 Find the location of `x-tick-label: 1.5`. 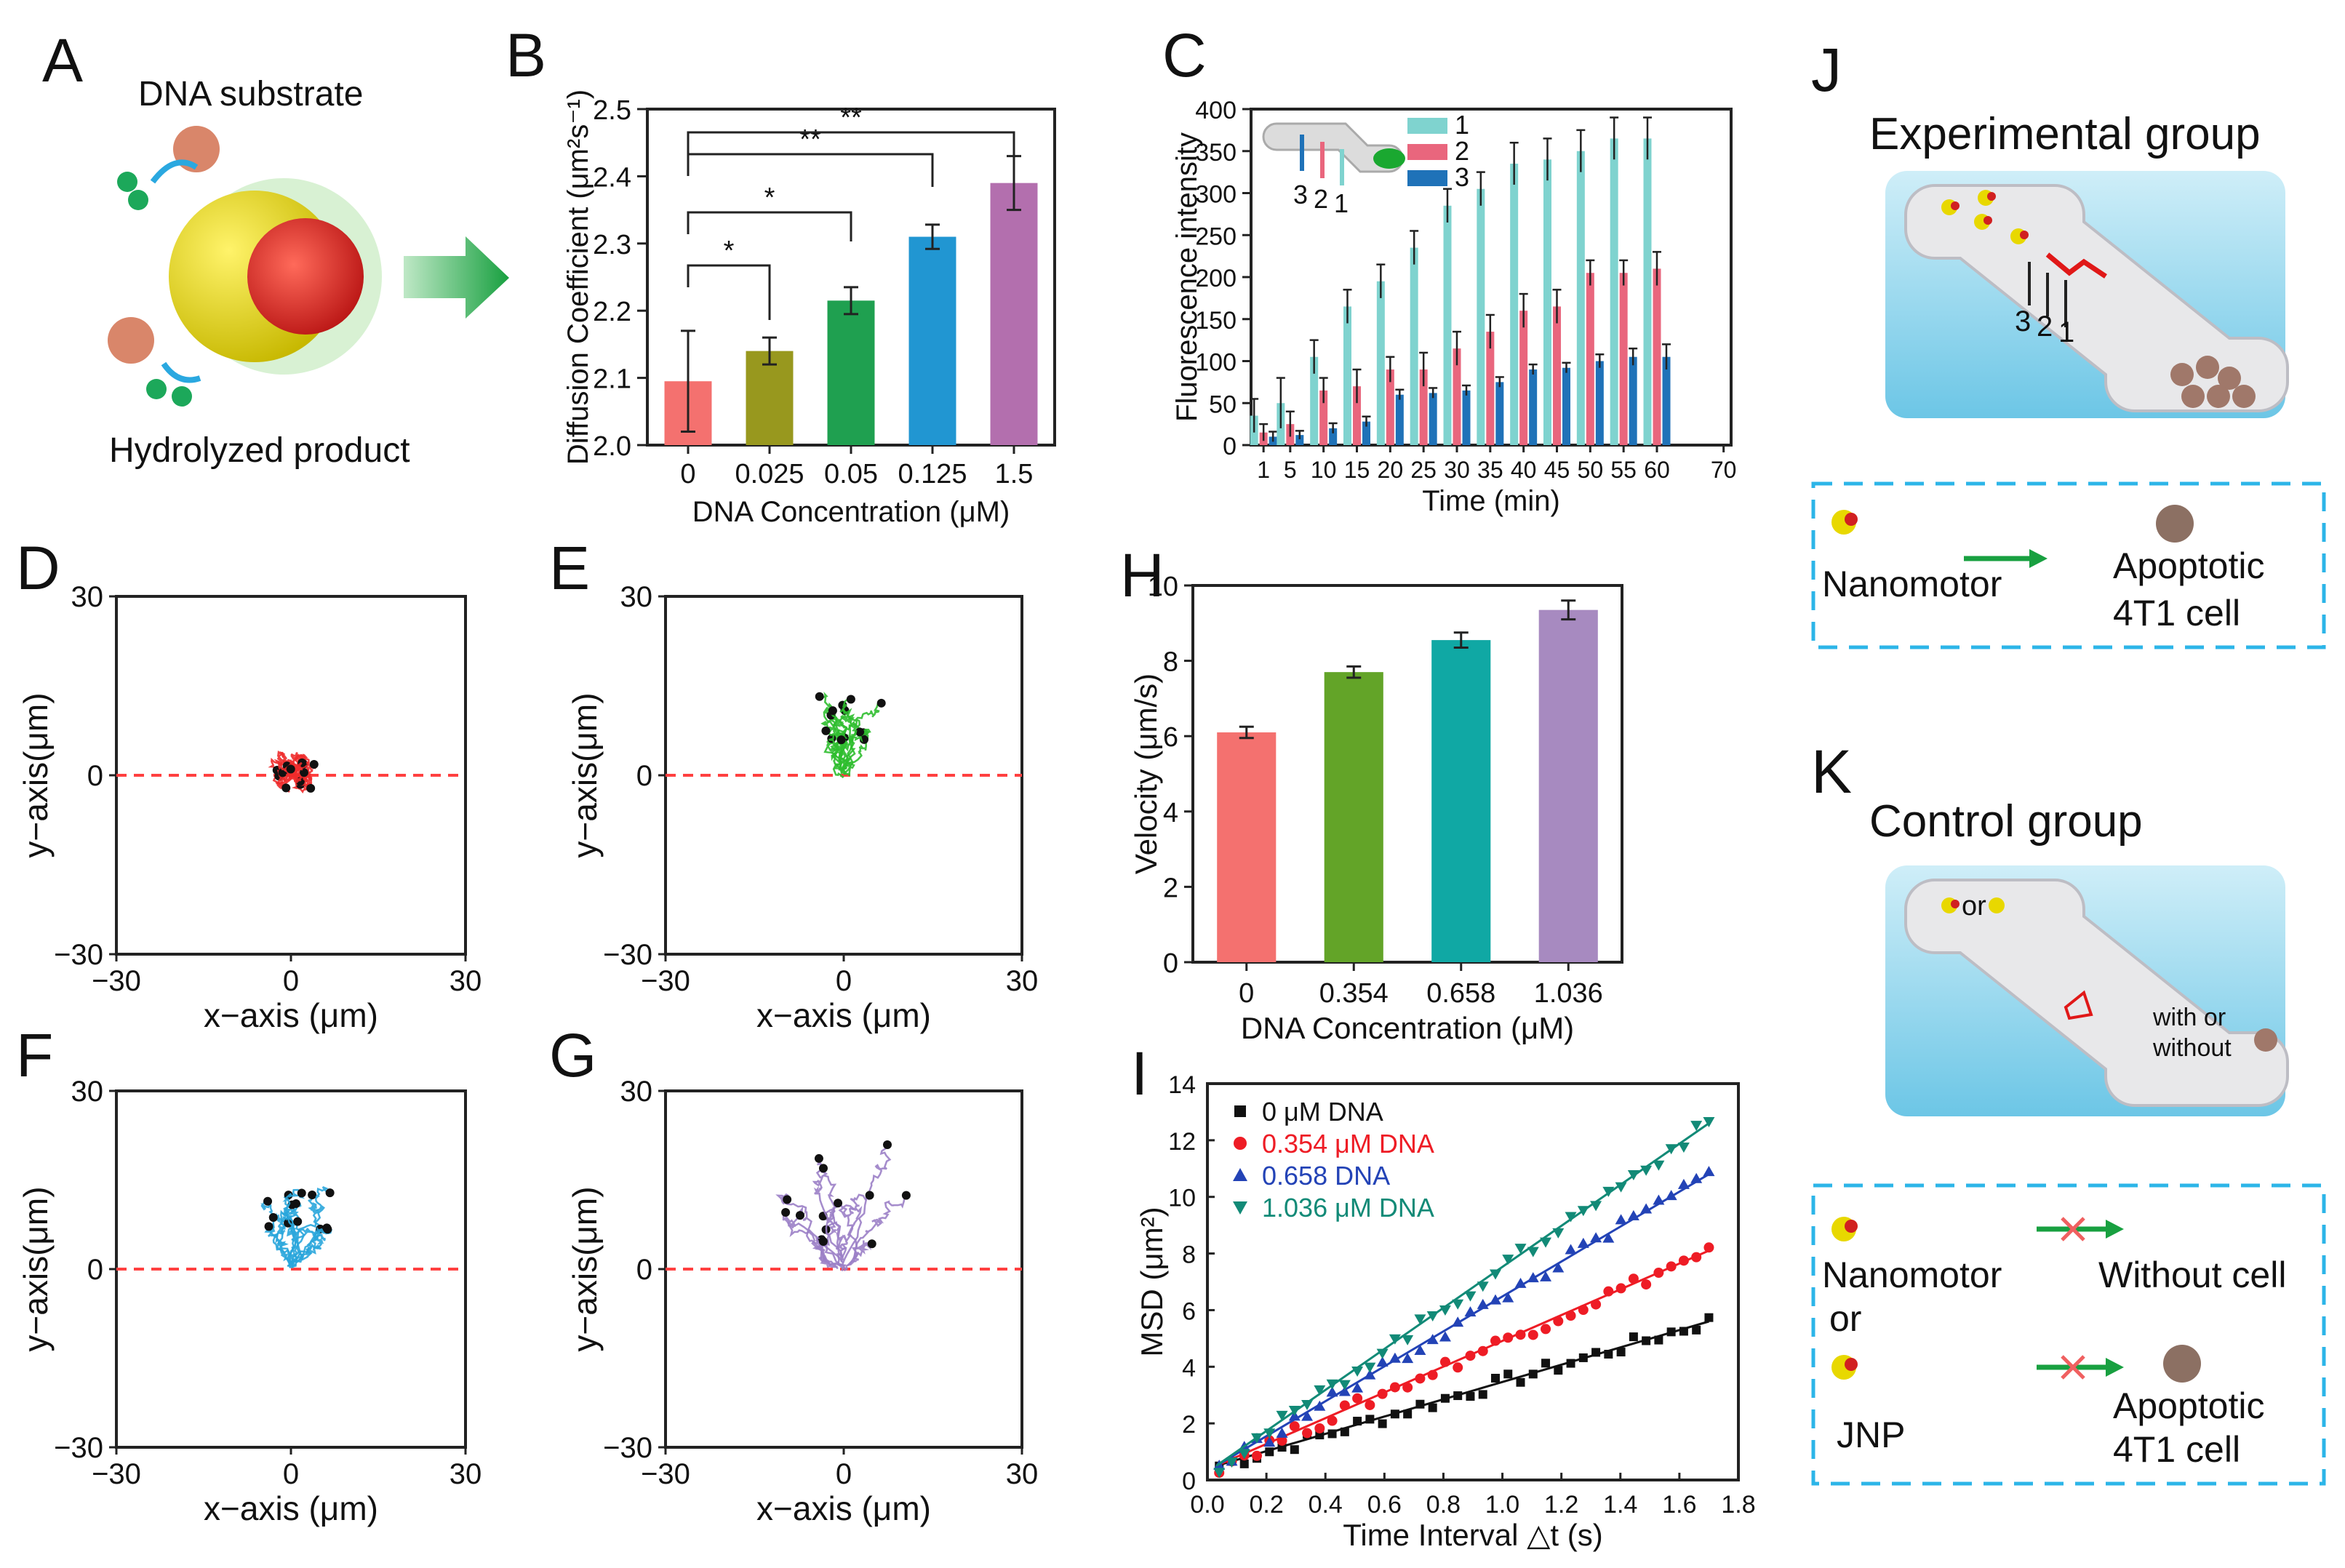

x-tick-label: 1.5 is located at coordinates (1014, 474).